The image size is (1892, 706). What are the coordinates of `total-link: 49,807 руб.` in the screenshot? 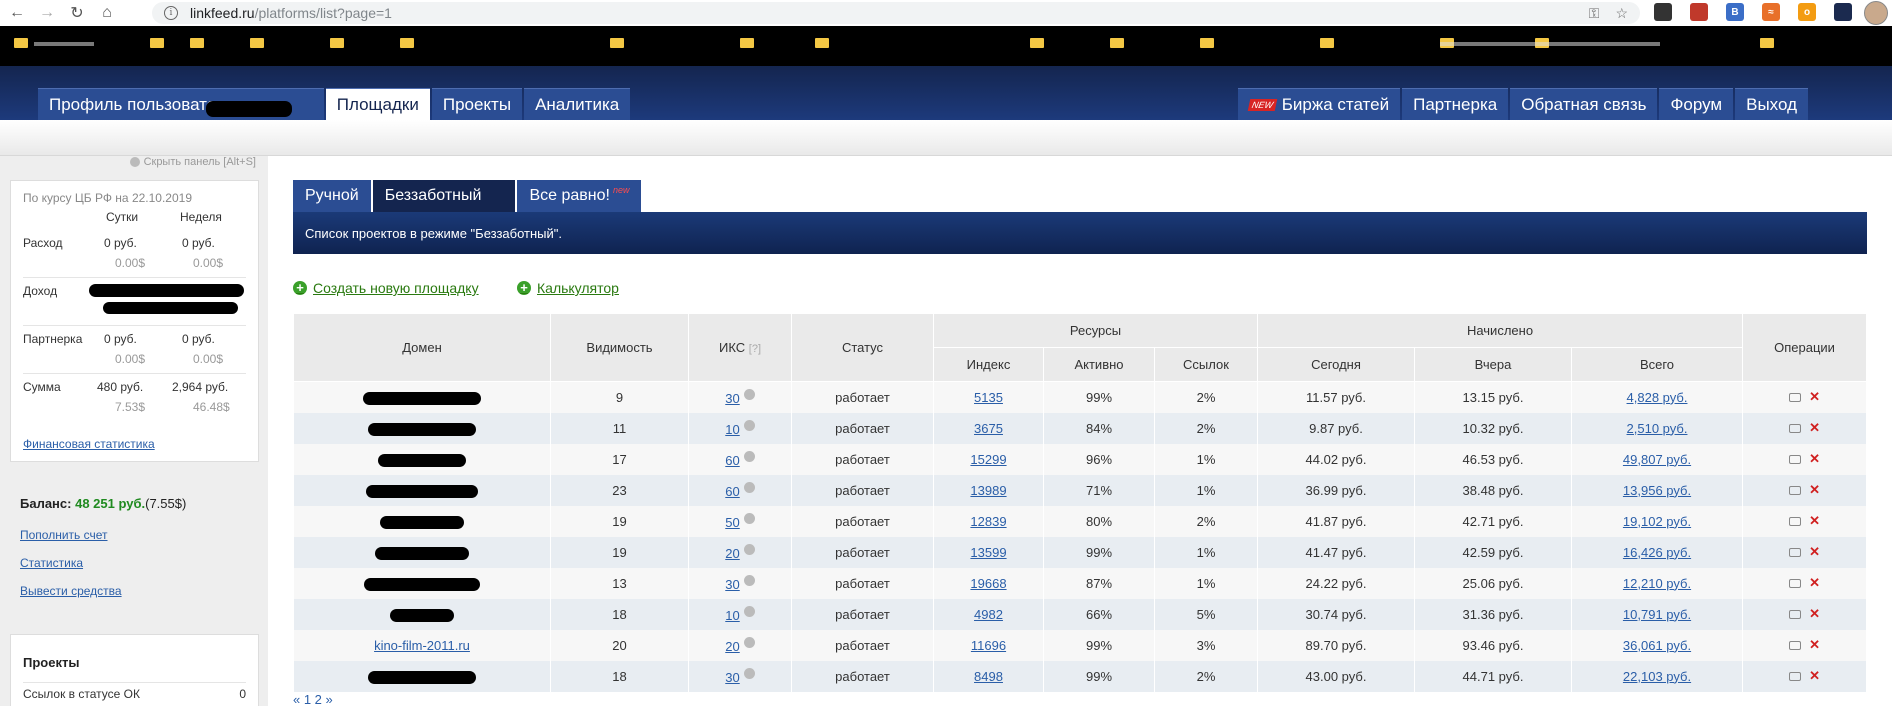 It's located at (1657, 459).